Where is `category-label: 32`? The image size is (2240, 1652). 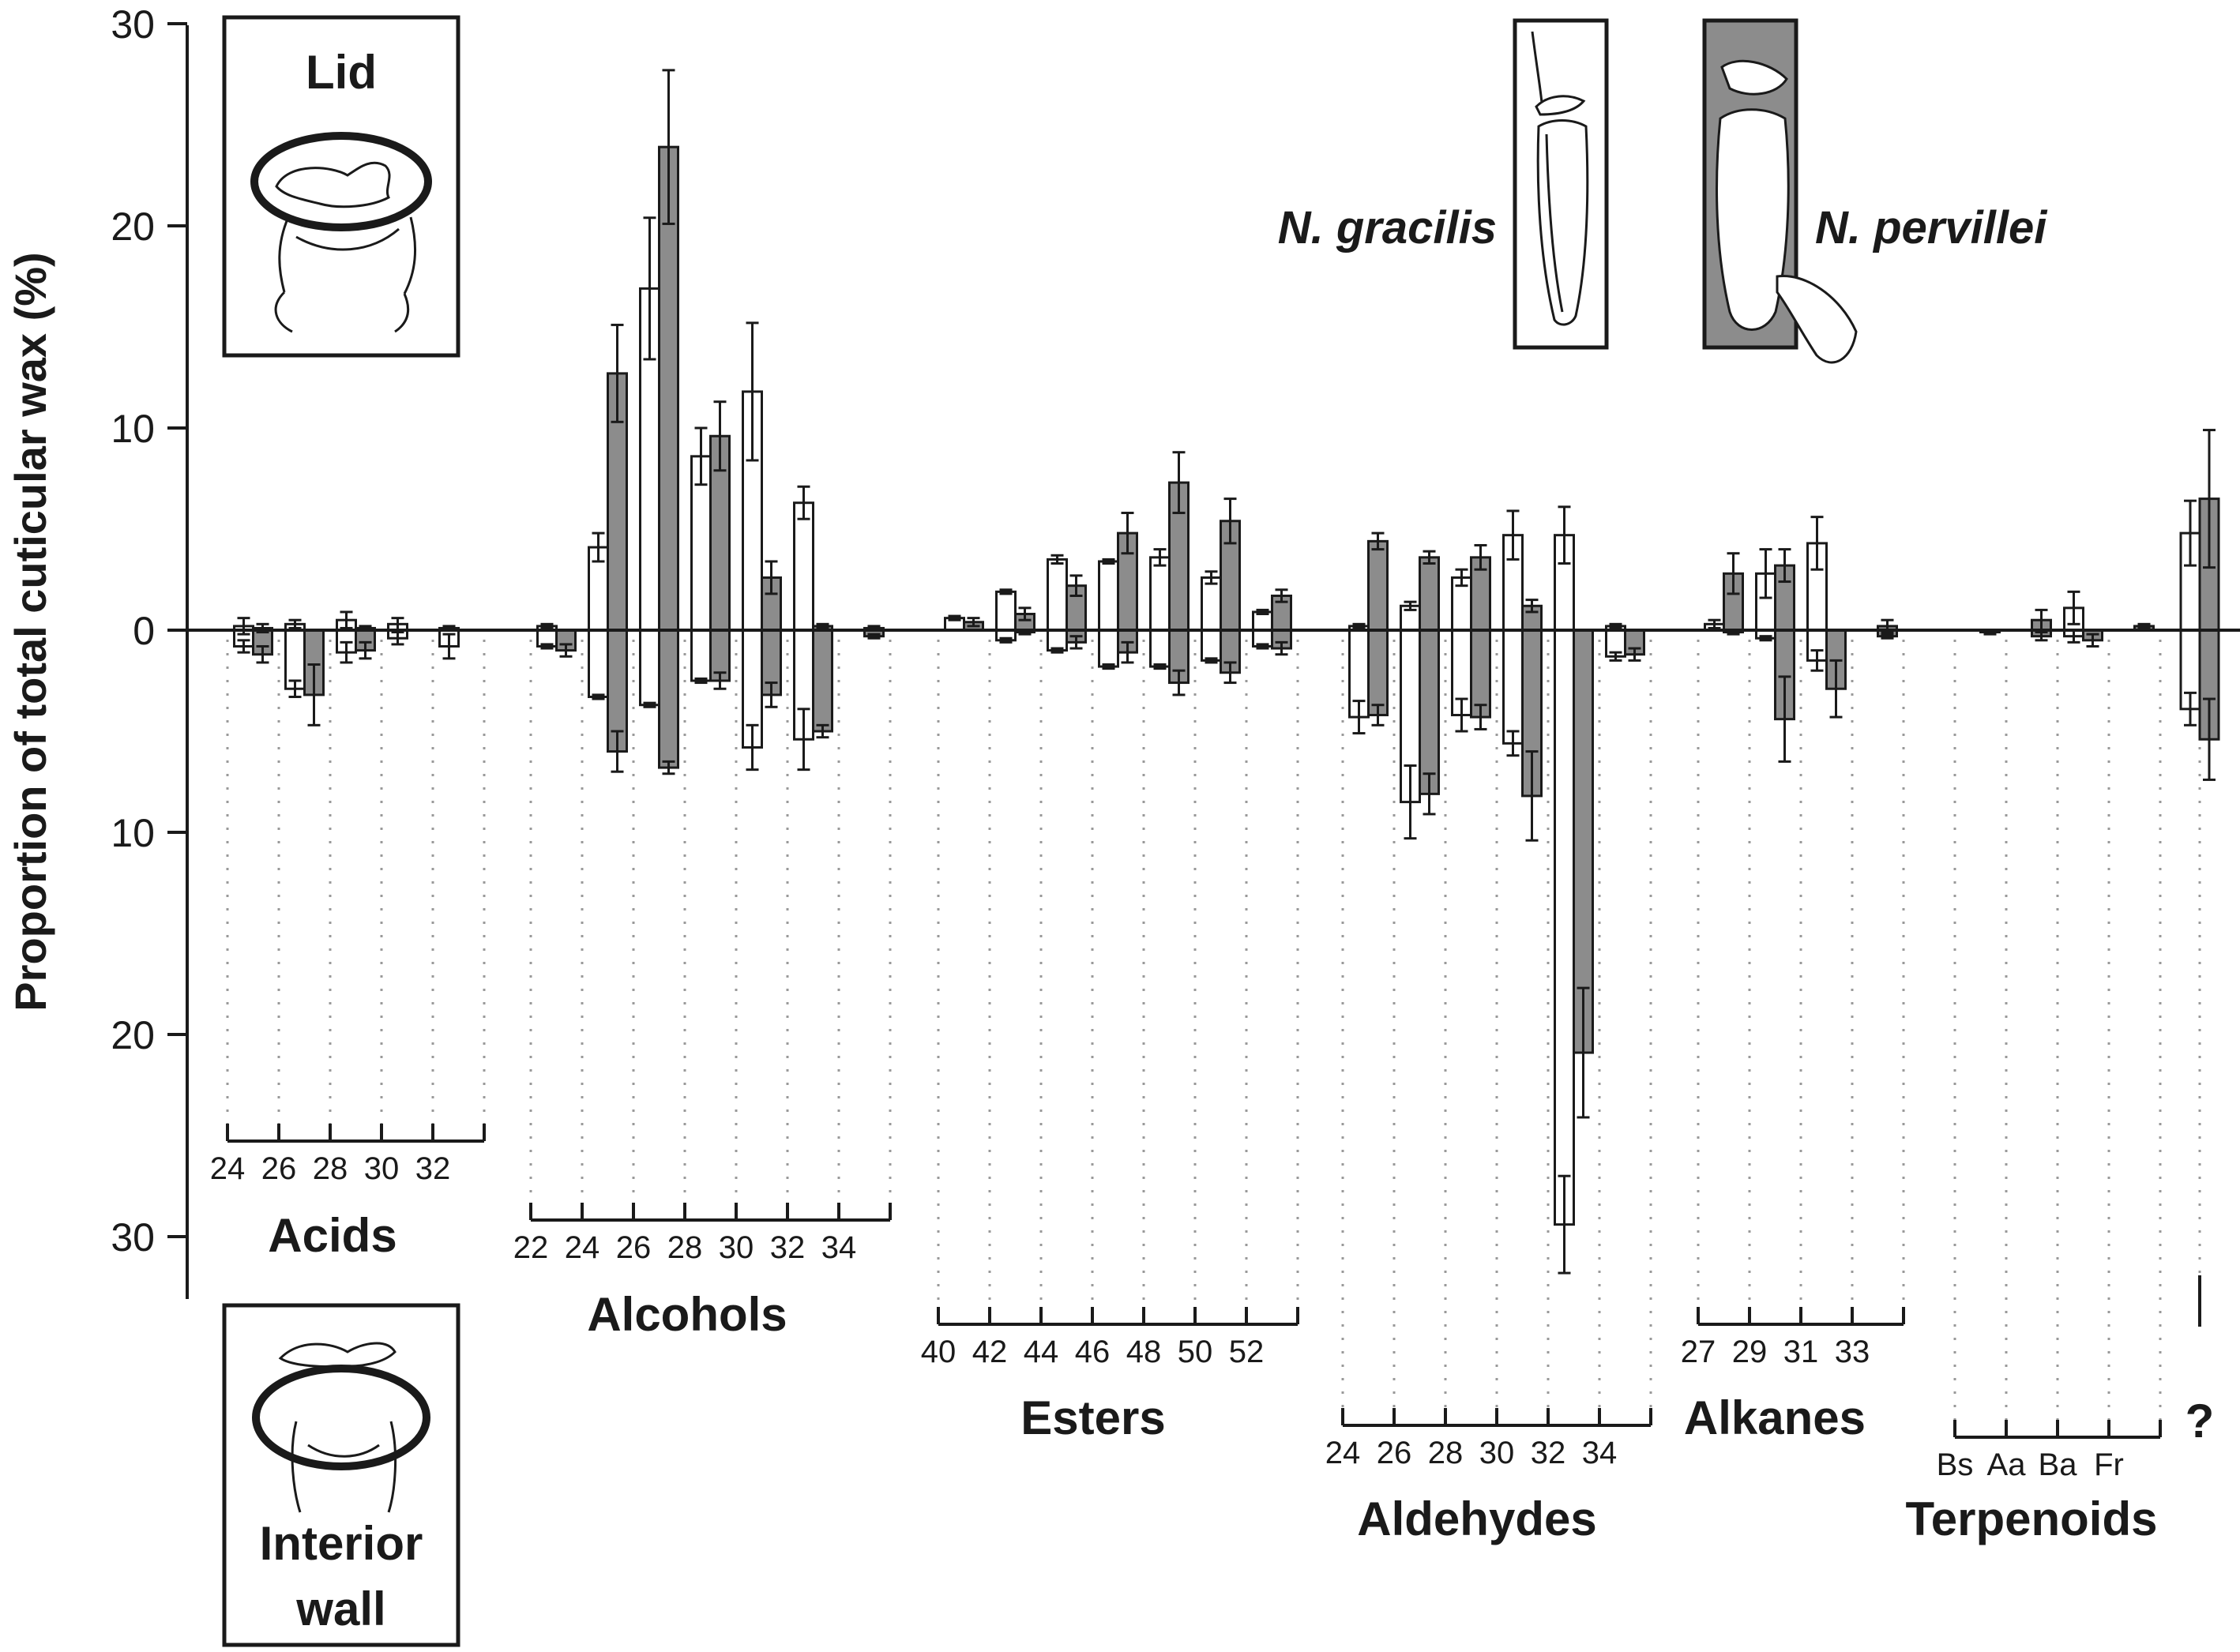
category-label: 32 is located at coordinates (788, 1247).